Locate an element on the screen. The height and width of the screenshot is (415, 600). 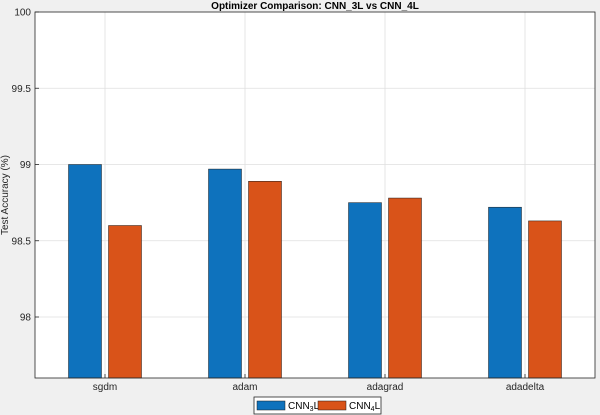
y-tick-label: 99.5 is located at coordinates (22, 89).